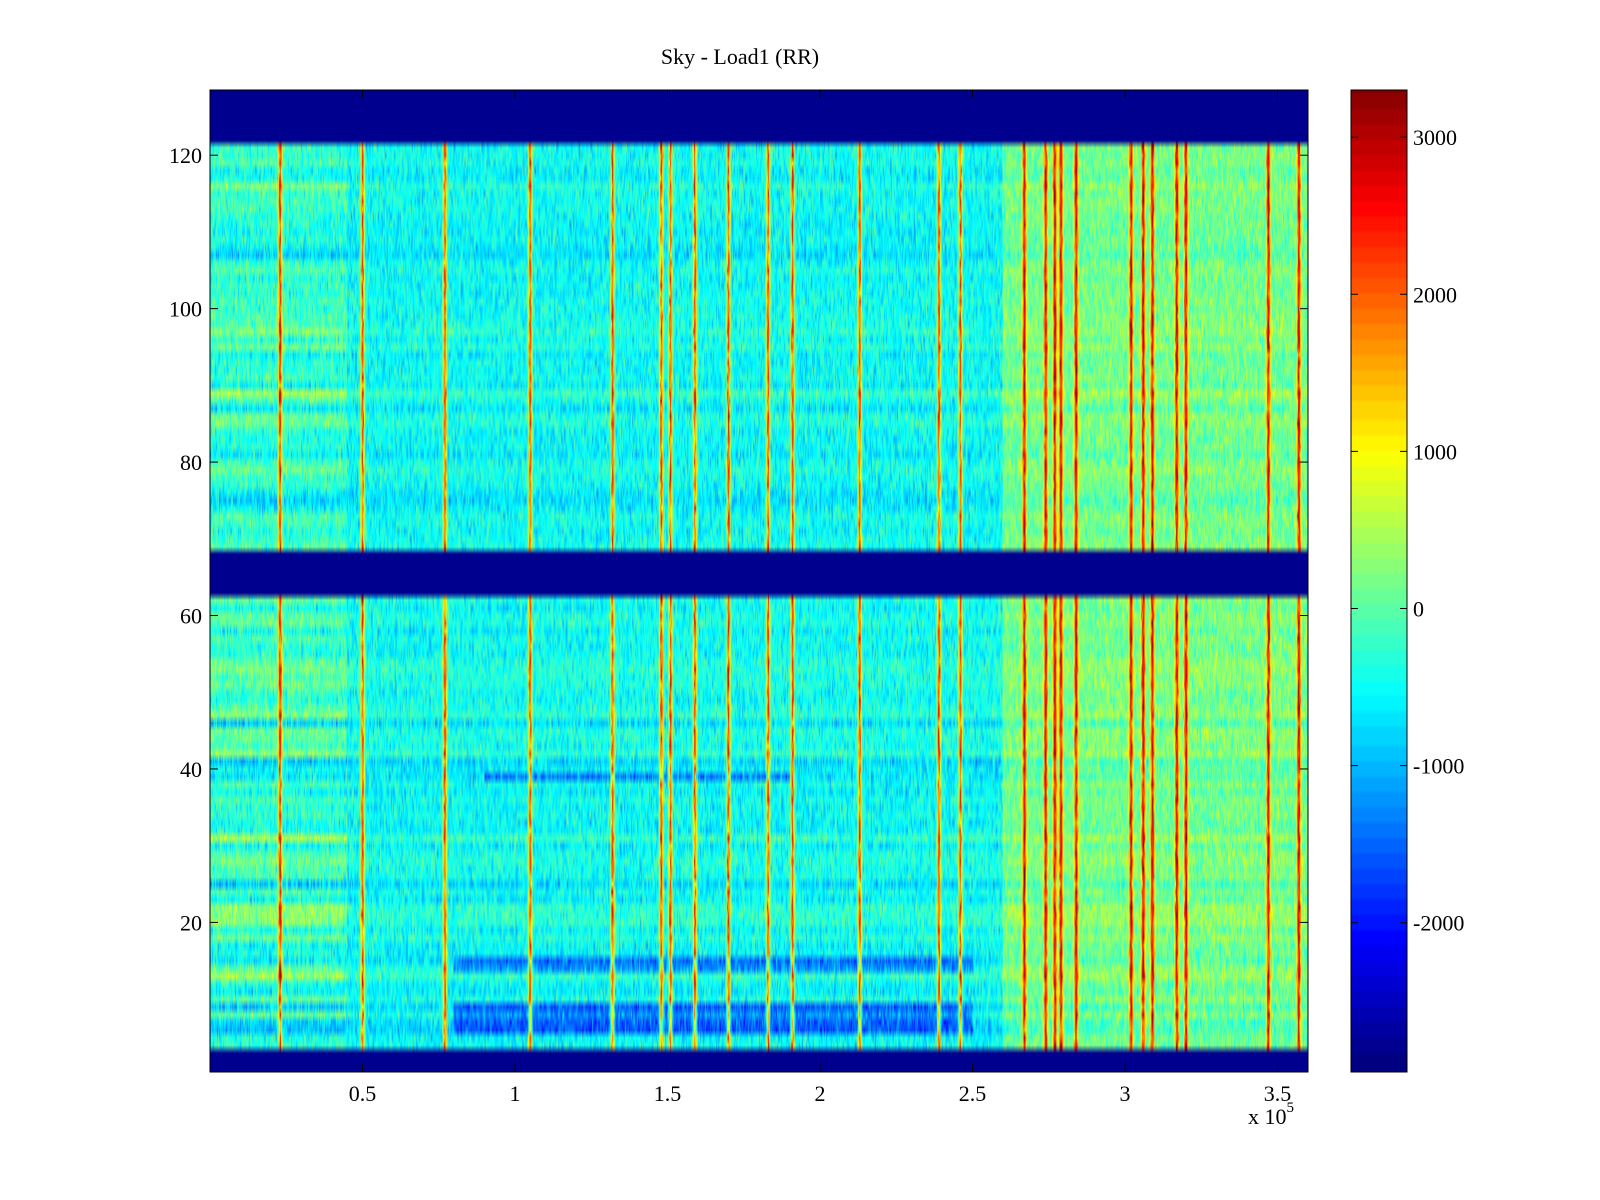 This screenshot has width=1600, height=1200. I want to click on x-tick-label: 3.5, so click(1278, 1093).